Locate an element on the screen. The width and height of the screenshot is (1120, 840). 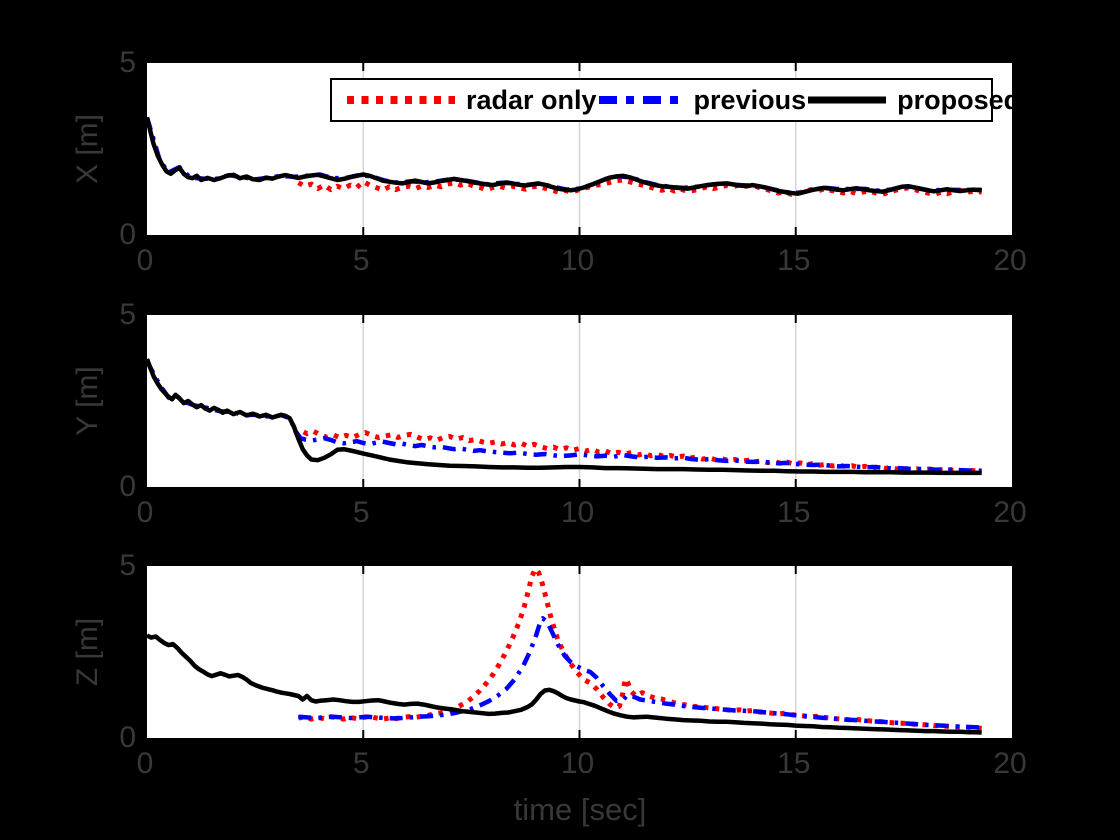
x-axis-ylabel: X [m] is located at coordinates (87, 149).